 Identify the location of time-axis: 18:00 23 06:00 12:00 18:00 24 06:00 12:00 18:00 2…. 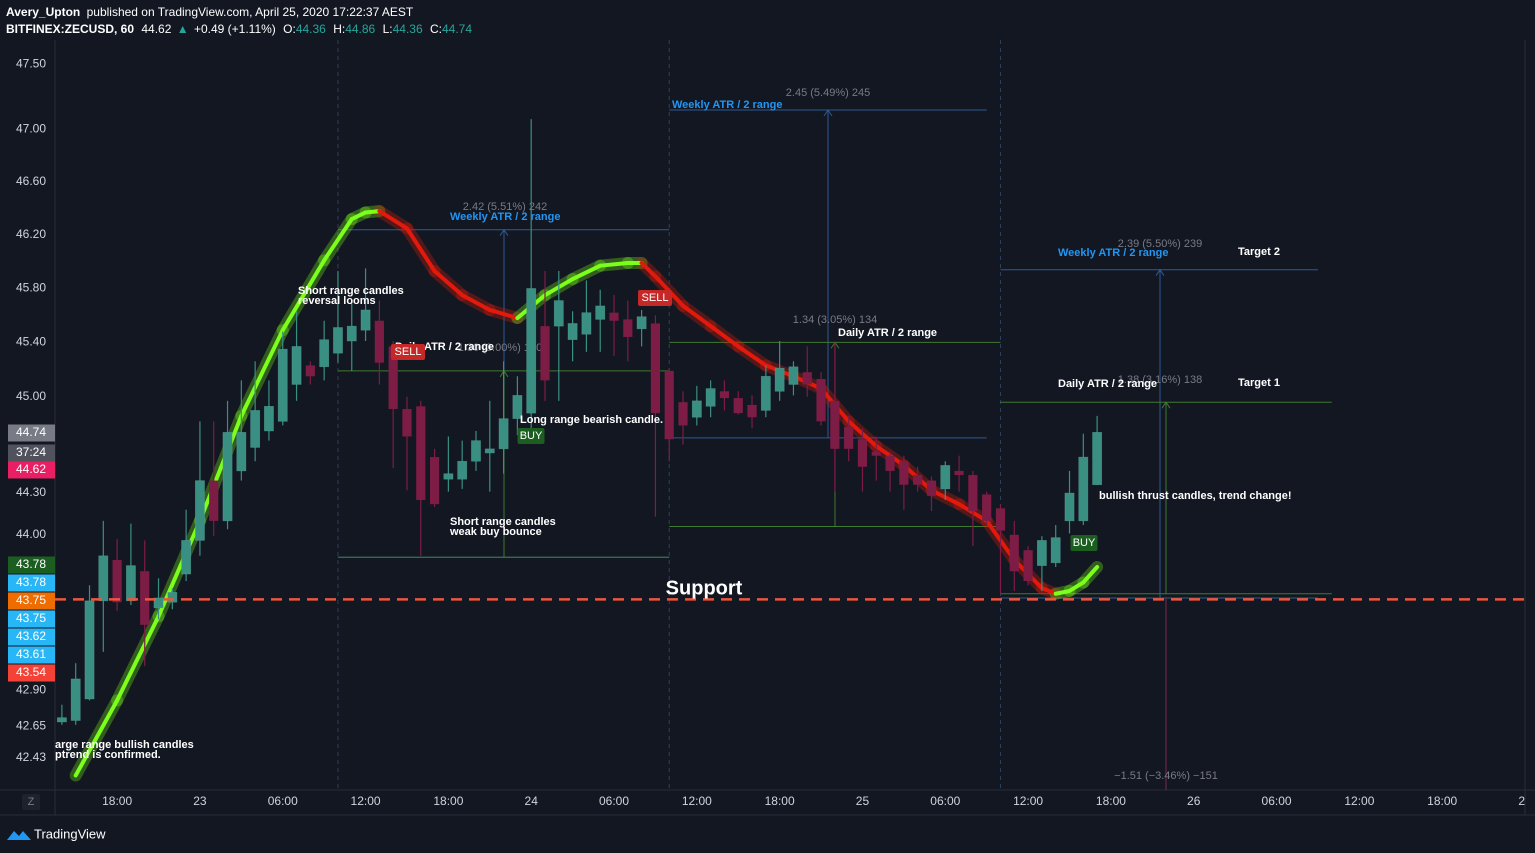
(813, 801).